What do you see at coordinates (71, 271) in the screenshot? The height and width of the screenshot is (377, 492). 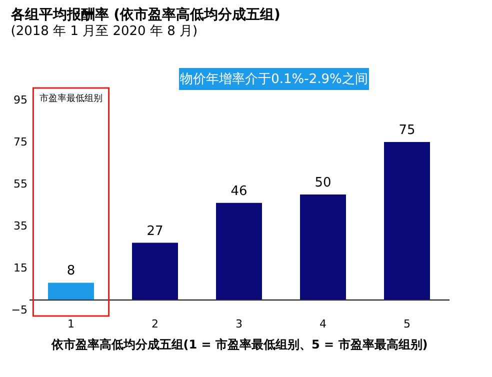 I see `data-label: 8` at bounding box center [71, 271].